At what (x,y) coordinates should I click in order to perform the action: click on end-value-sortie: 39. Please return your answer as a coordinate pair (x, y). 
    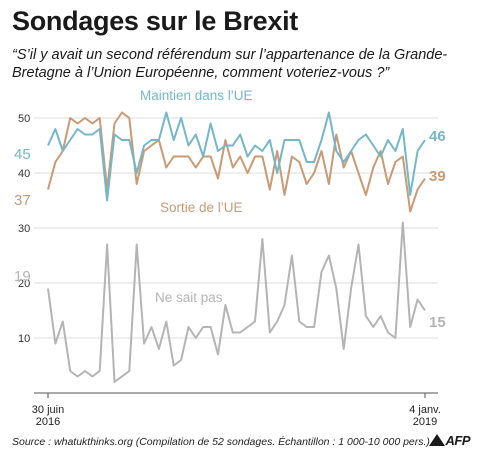
    Looking at the image, I should click on (437, 176).